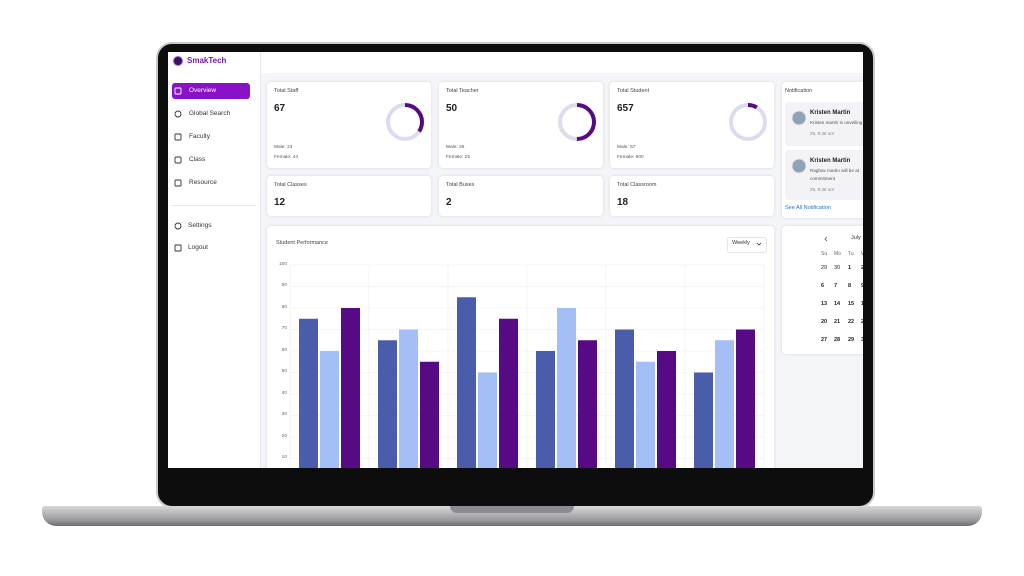 This screenshot has height=576, width=1024. What do you see at coordinates (280, 202) in the screenshot?
I see `count-value: 12` at bounding box center [280, 202].